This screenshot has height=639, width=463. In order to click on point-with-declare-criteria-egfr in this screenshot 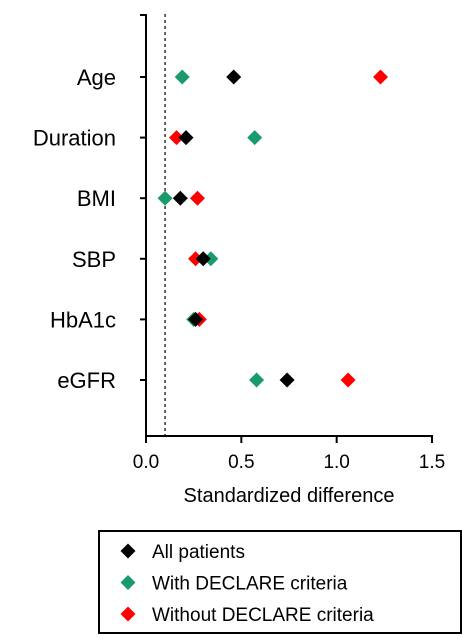, I will do `click(257, 380)`.